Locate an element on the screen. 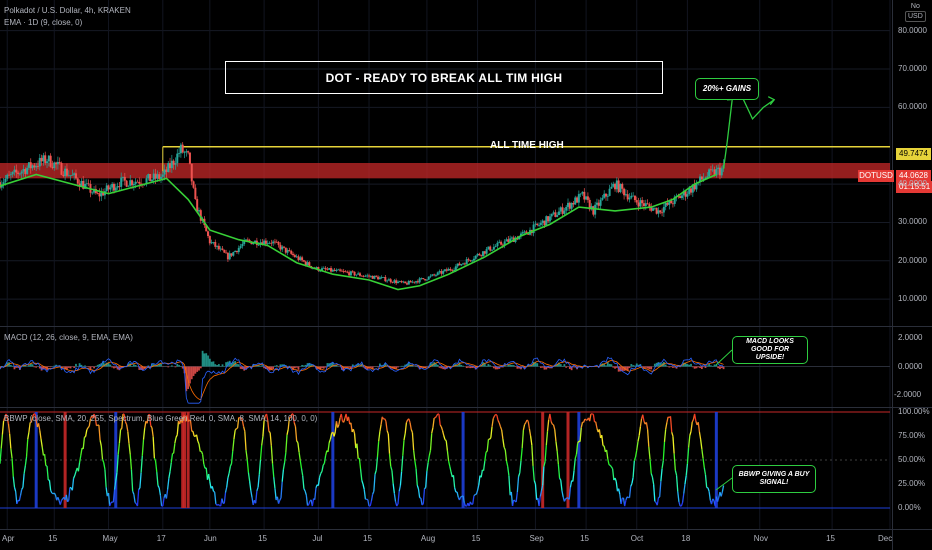 This screenshot has width=932, height=550. resistance-zone is located at coordinates (445, 171).